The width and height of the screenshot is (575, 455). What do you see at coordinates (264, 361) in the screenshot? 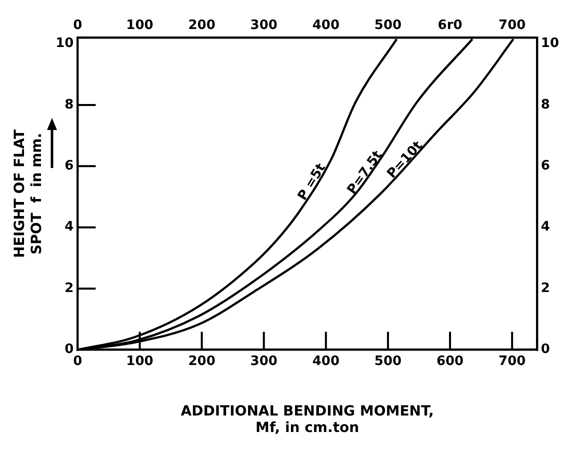
I see `x-tick-label: 300` at bounding box center [264, 361].